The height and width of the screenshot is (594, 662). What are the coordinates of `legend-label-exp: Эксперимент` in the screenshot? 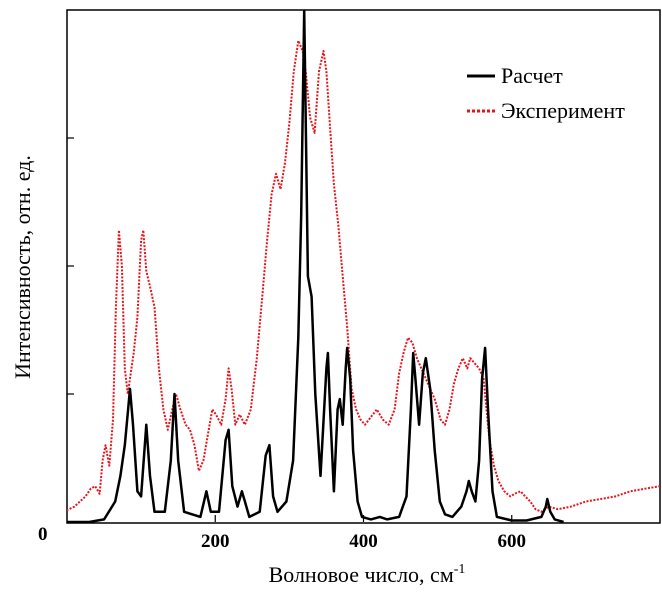 It's located at (563, 110).